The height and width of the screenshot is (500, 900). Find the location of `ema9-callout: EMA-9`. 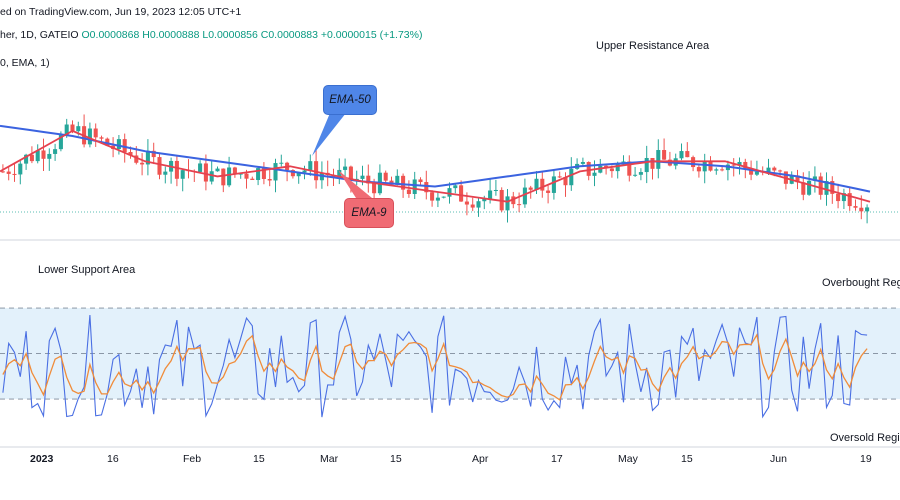

ema9-callout: EMA-9 is located at coordinates (369, 213).